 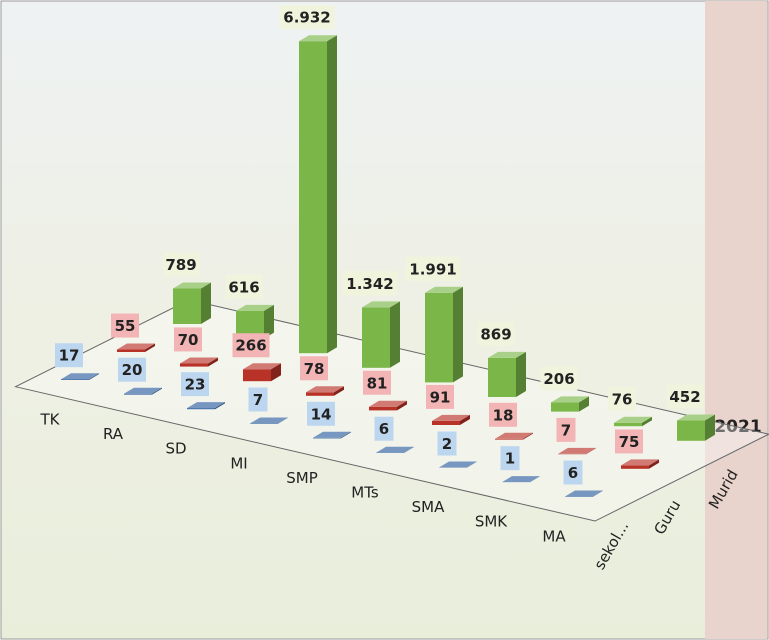 I want to click on data-label: 6, so click(x=384, y=429).